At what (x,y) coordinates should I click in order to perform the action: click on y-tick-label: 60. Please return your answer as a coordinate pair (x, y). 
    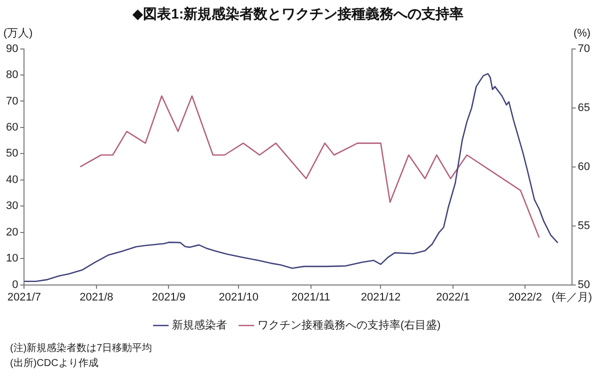
    Looking at the image, I should click on (12, 128).